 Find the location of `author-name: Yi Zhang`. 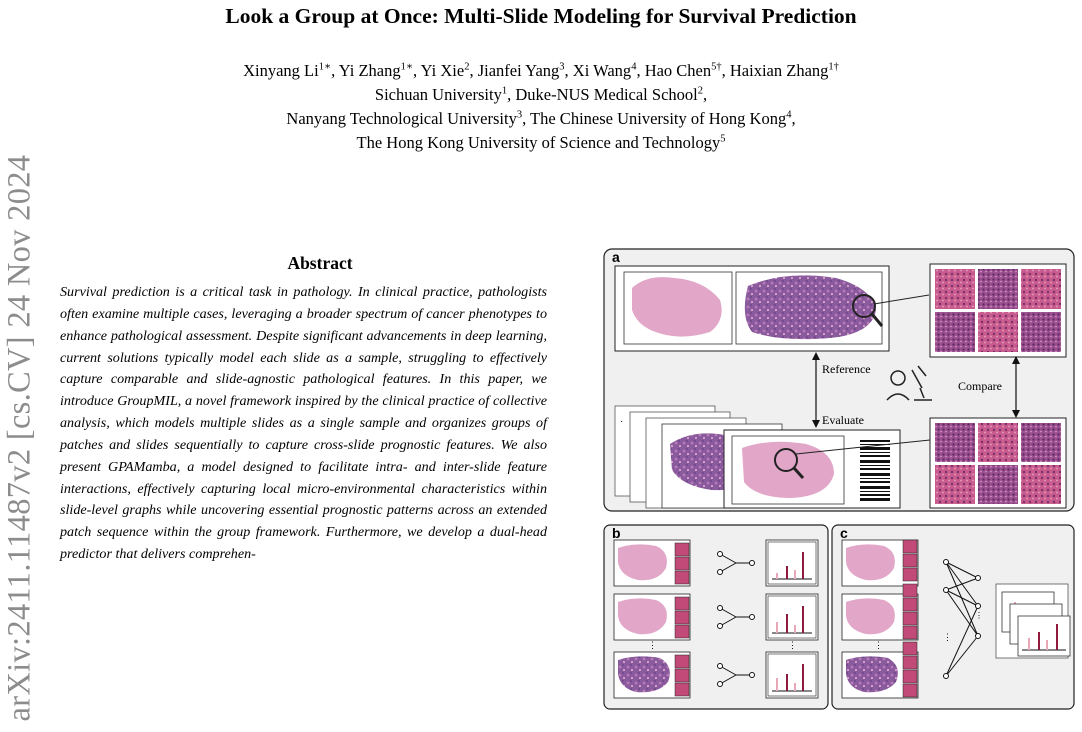

author-name: Yi Zhang is located at coordinates (369, 70).